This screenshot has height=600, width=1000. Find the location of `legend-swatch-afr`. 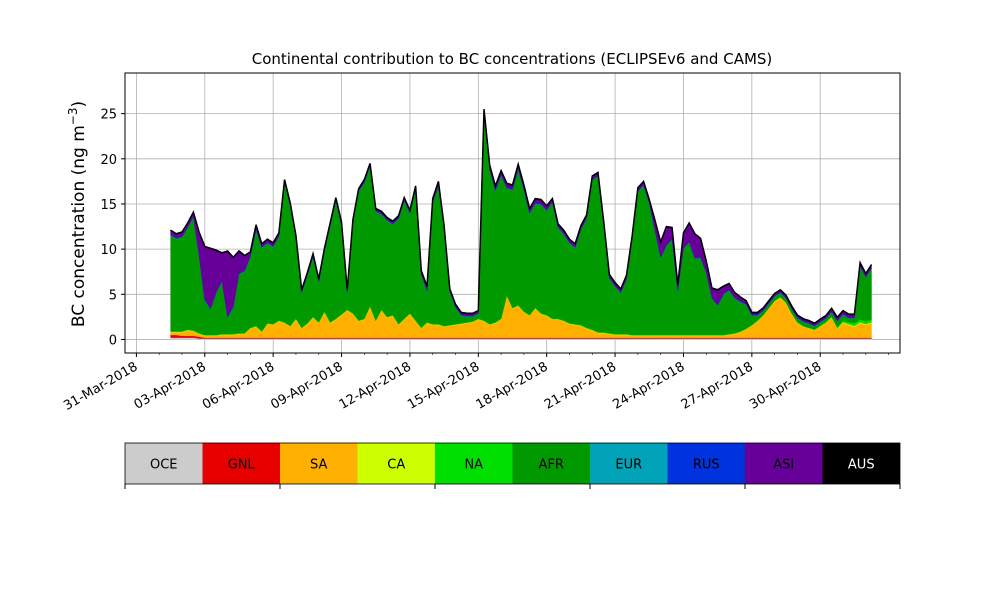

legend-swatch-afr is located at coordinates (551, 463).